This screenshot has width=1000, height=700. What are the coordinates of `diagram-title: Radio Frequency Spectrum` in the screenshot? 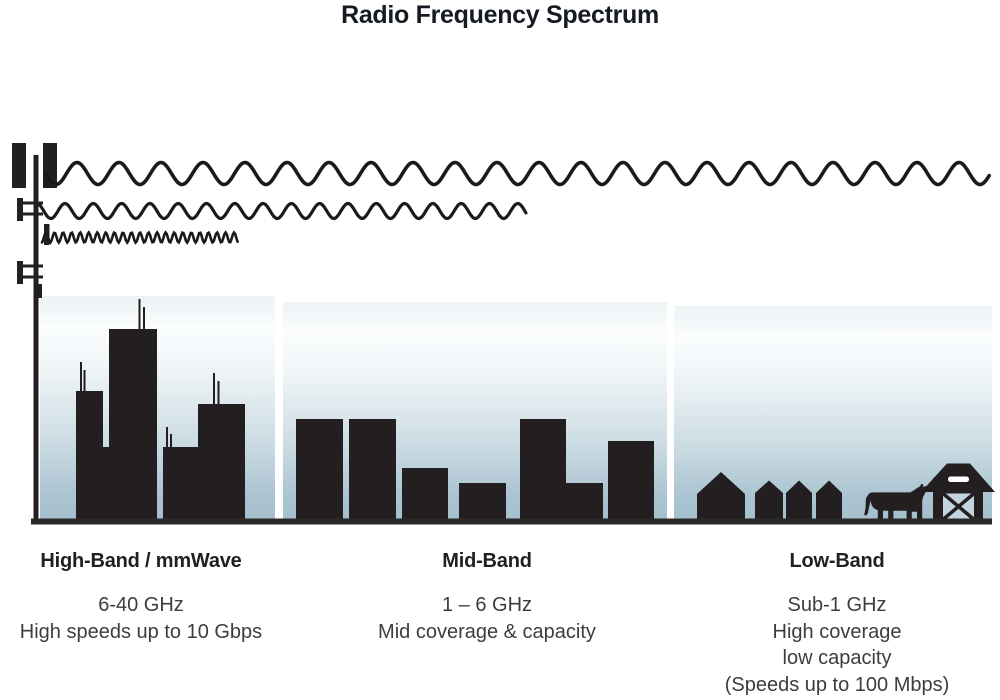 It's located at (500, 15).